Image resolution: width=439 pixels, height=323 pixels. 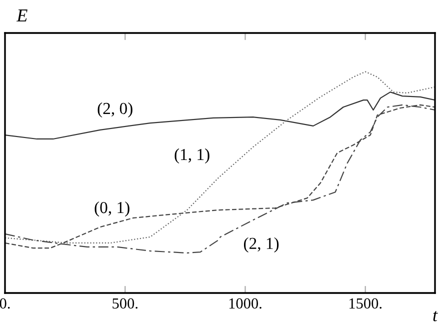 What do you see at coordinates (245, 303) in the screenshot?
I see `x-tick-label: 1000.` at bounding box center [245, 303].